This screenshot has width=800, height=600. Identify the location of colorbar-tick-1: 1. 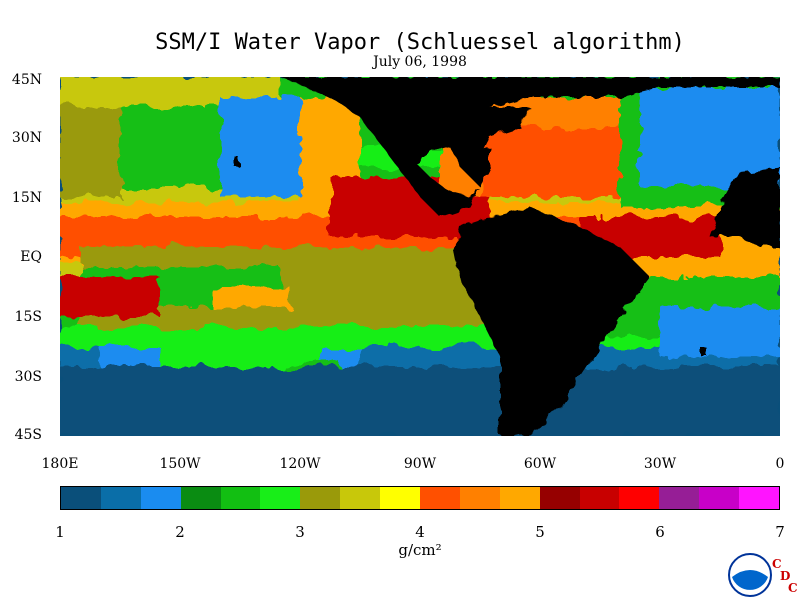
(60, 532).